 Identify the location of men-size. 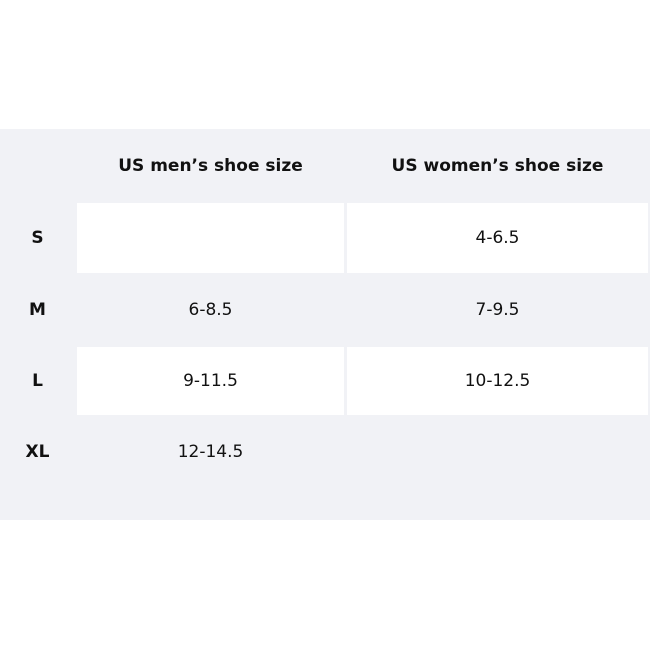
(210, 238).